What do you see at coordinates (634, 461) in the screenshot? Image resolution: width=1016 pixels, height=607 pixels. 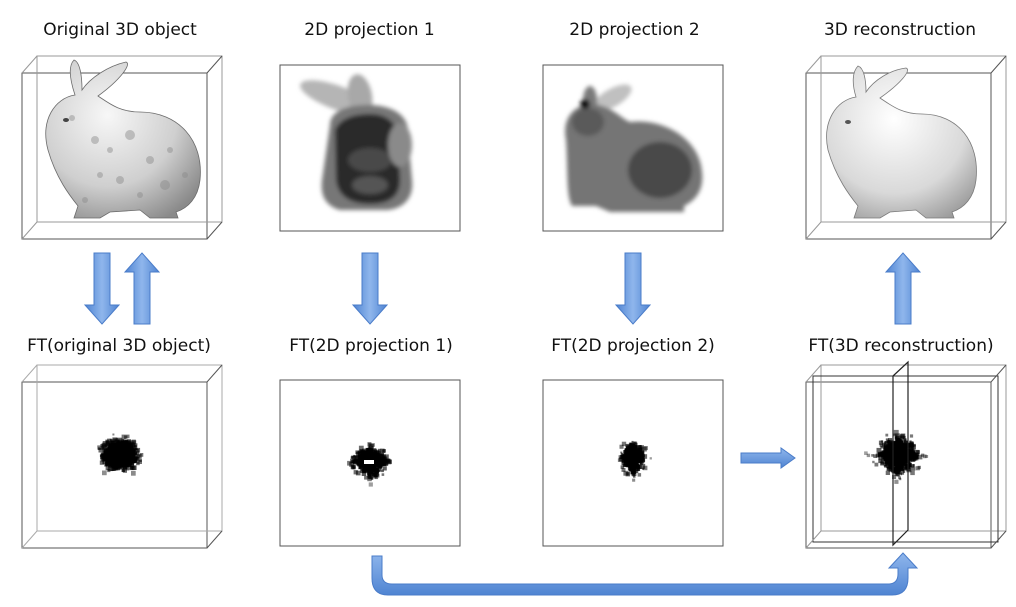 I see `ft-projection-2-pattern` at bounding box center [634, 461].